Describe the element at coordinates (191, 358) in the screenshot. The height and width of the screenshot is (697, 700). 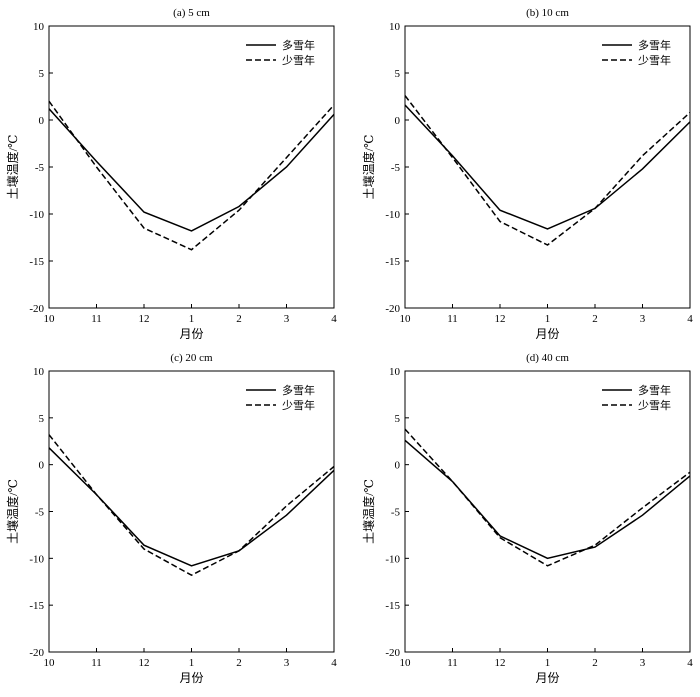
I see `panel-title: (c) 20 cm` at that location.